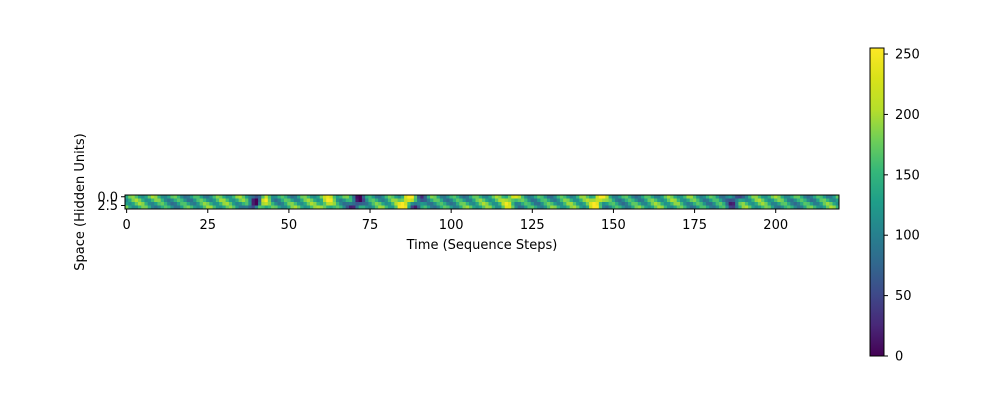 The height and width of the screenshot is (400, 1000). What do you see at coordinates (482, 202) in the screenshot?
I see `heatmap-cells` at bounding box center [482, 202].